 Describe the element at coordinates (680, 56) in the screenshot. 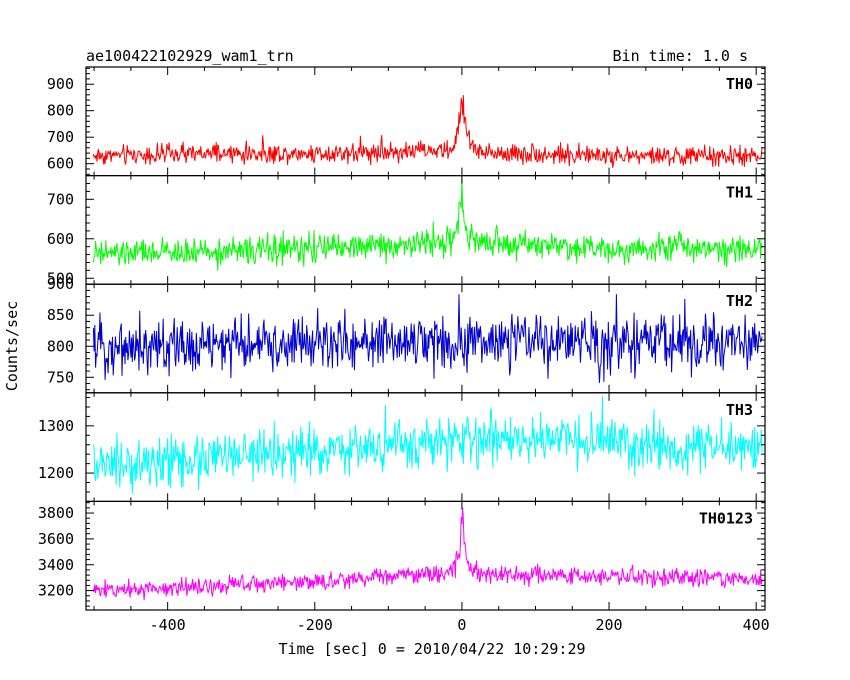

I see `bin-time-label: Bin time: 1.0 s` at that location.